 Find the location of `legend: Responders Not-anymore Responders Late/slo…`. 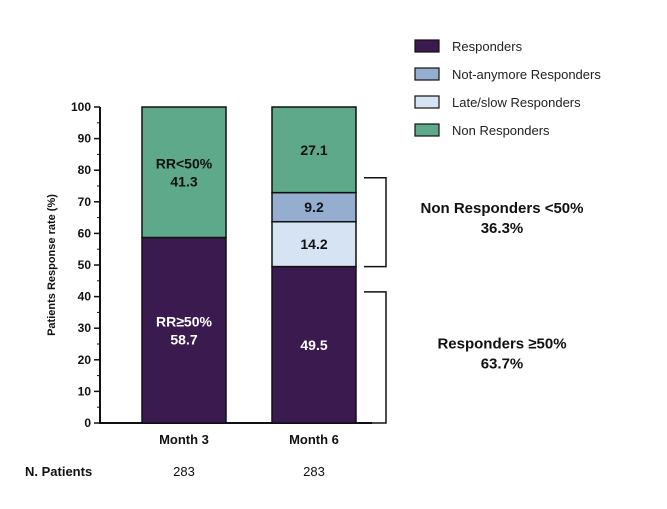

legend: Responders Not-anymore Responders Late/slo… is located at coordinates (507, 88).